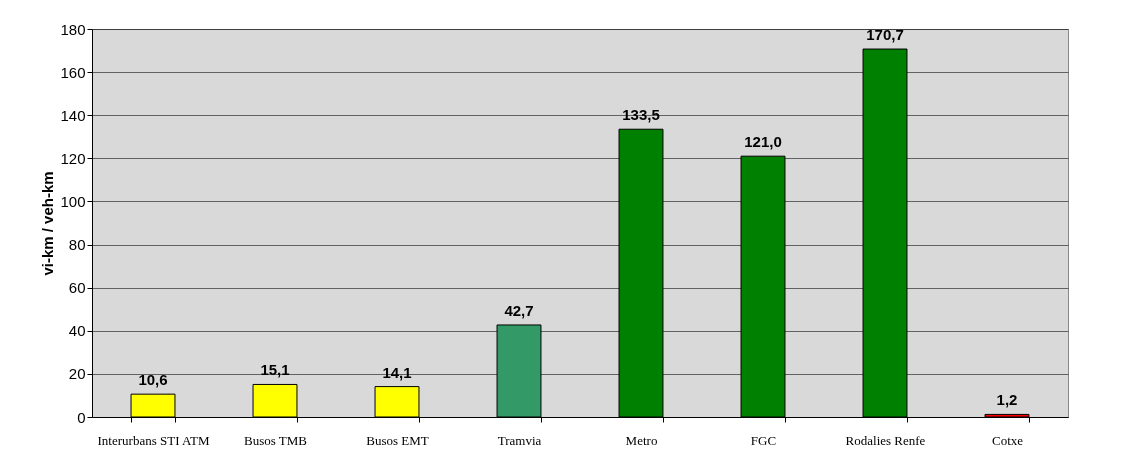 This screenshot has height=467, width=1130. Describe the element at coordinates (77, 374) in the screenshot. I see `y-tick-label: 20` at that location.